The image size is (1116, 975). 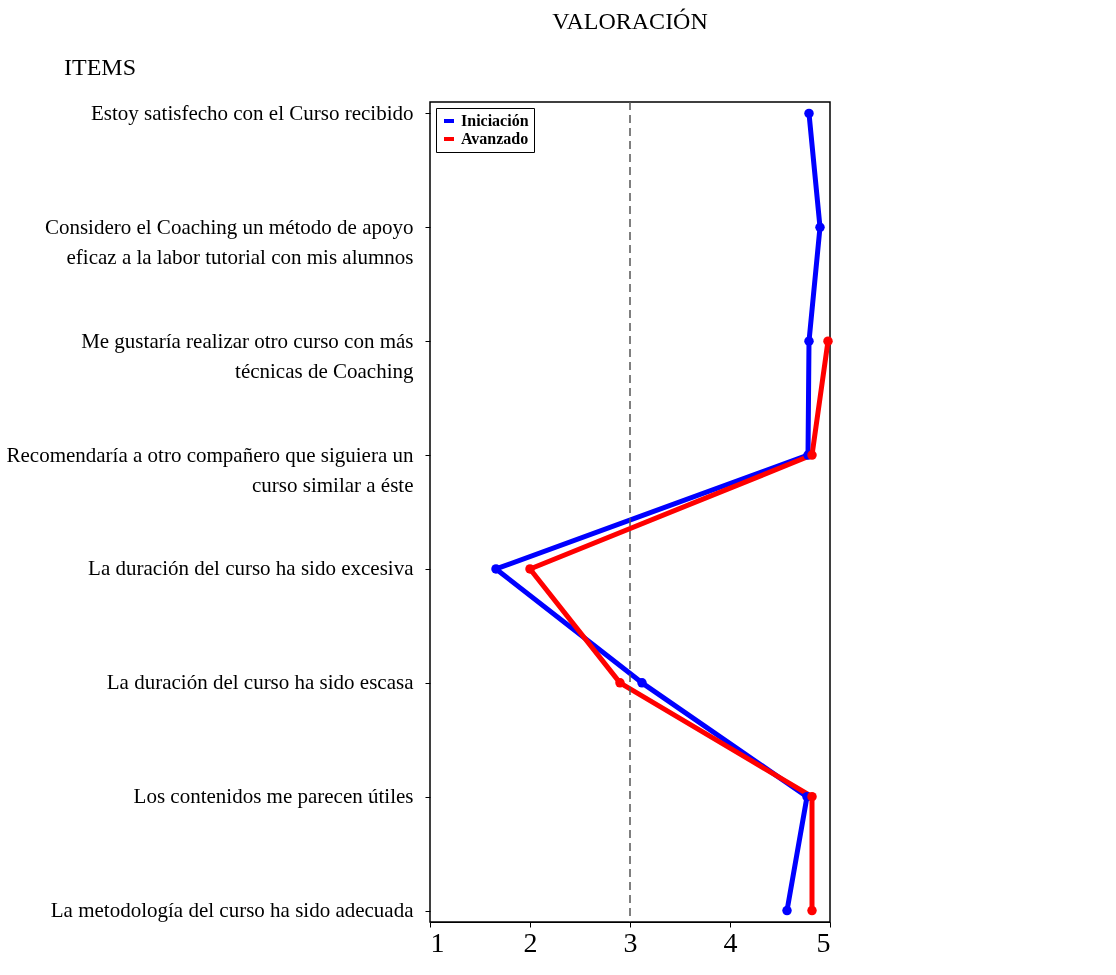 What do you see at coordinates (210, 469) in the screenshot?
I see `y-tick-label: Recomendaría a otro compañero que siguiera un curso similar a éste` at bounding box center [210, 469].